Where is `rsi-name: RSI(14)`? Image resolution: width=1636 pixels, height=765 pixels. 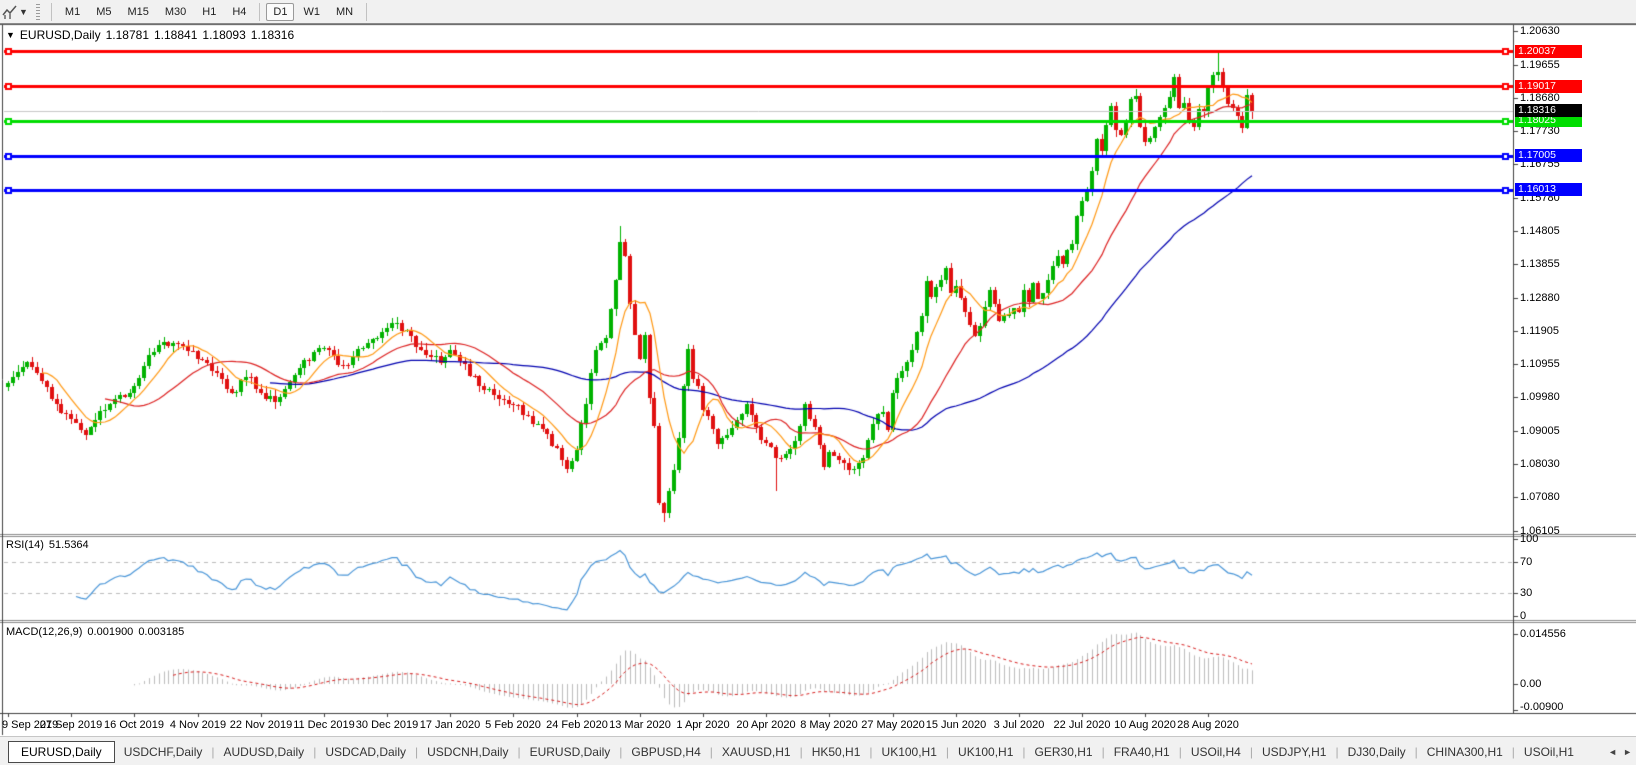
rsi-name: RSI(14) is located at coordinates (25, 545).